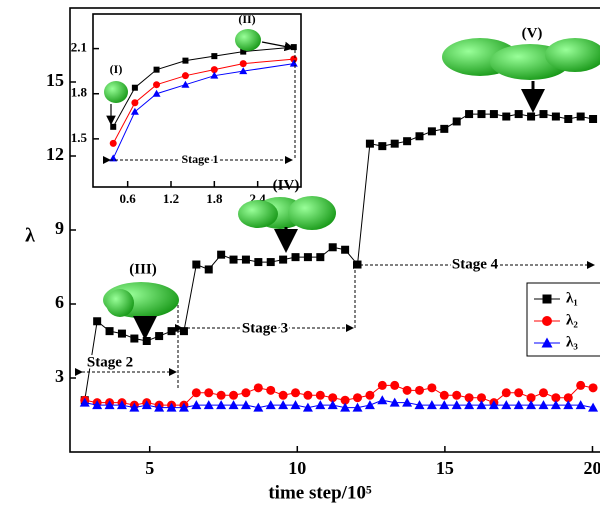  I want to click on annotation: Stage 1, so click(200, 159).